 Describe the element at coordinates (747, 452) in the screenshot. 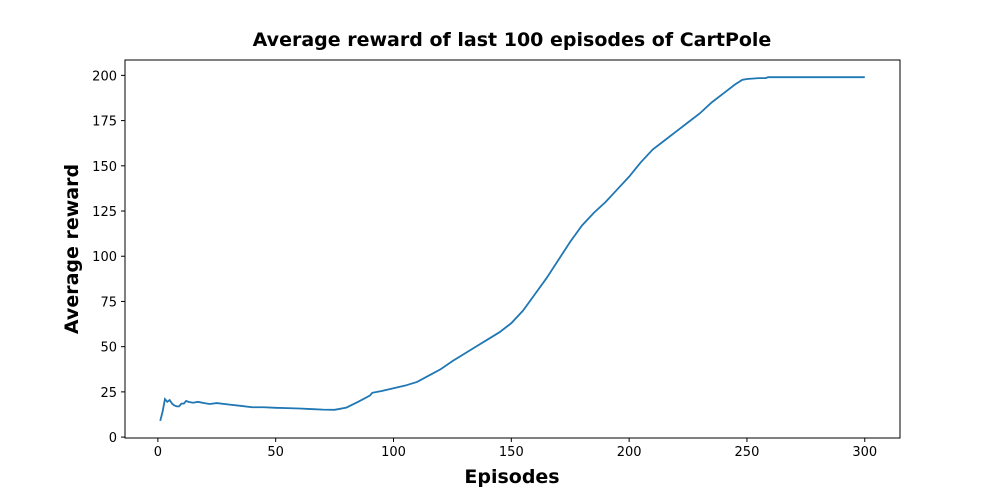

I see `x-tick-label: 250` at that location.